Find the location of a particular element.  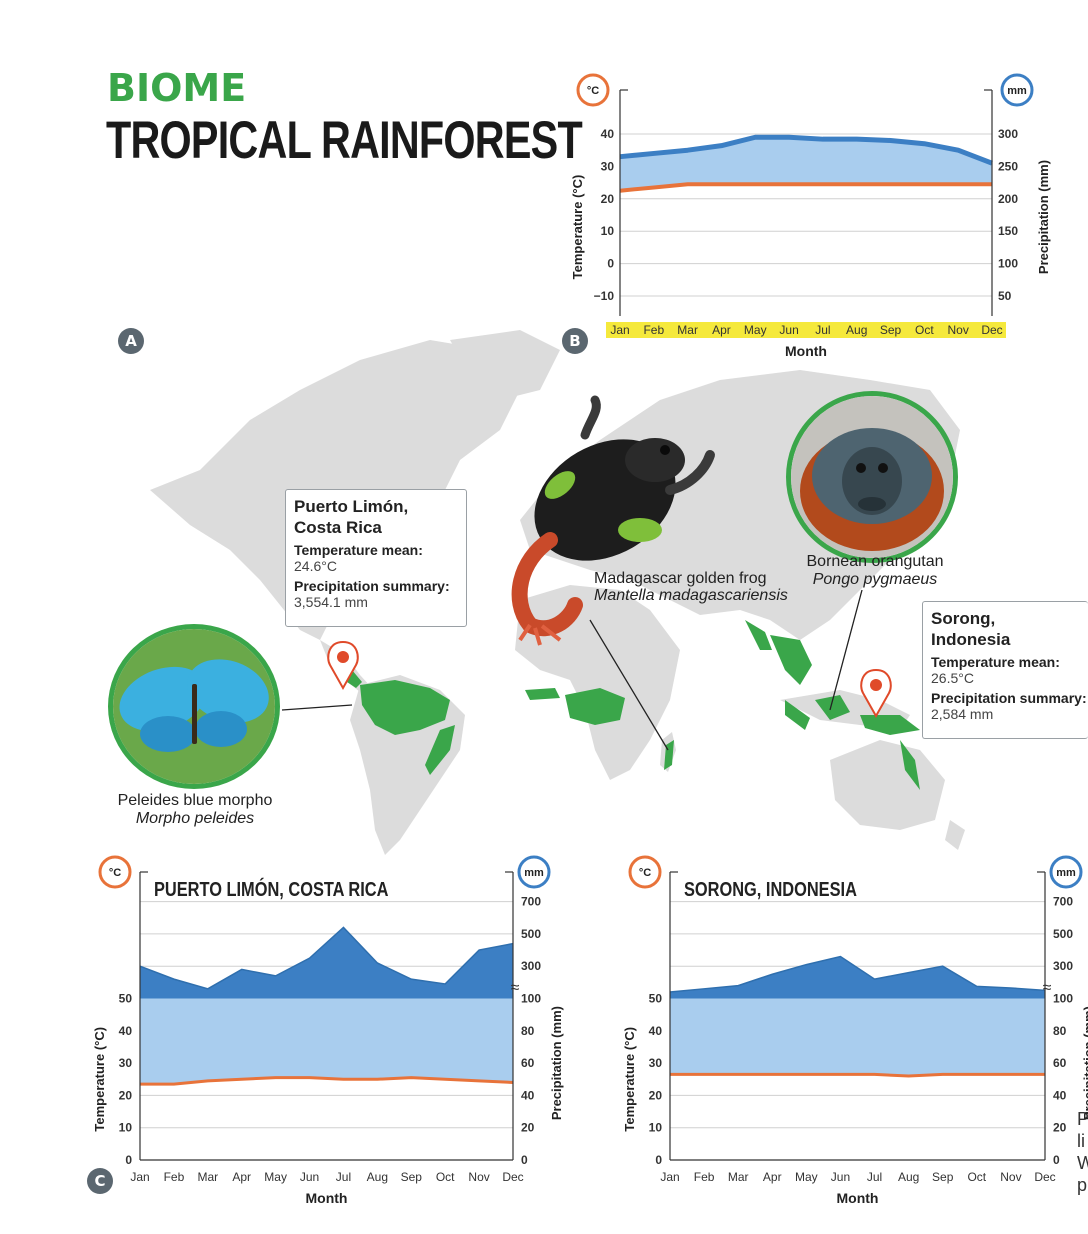

callout-temp-label: Temperature mean: is located at coordinates (358, 550).